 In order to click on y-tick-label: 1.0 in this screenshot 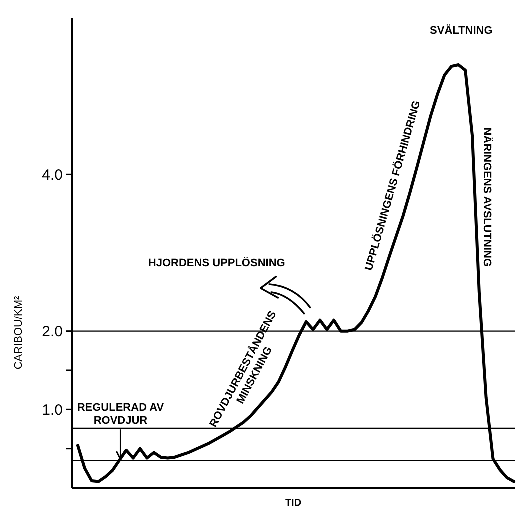, I will do `click(52, 410)`.